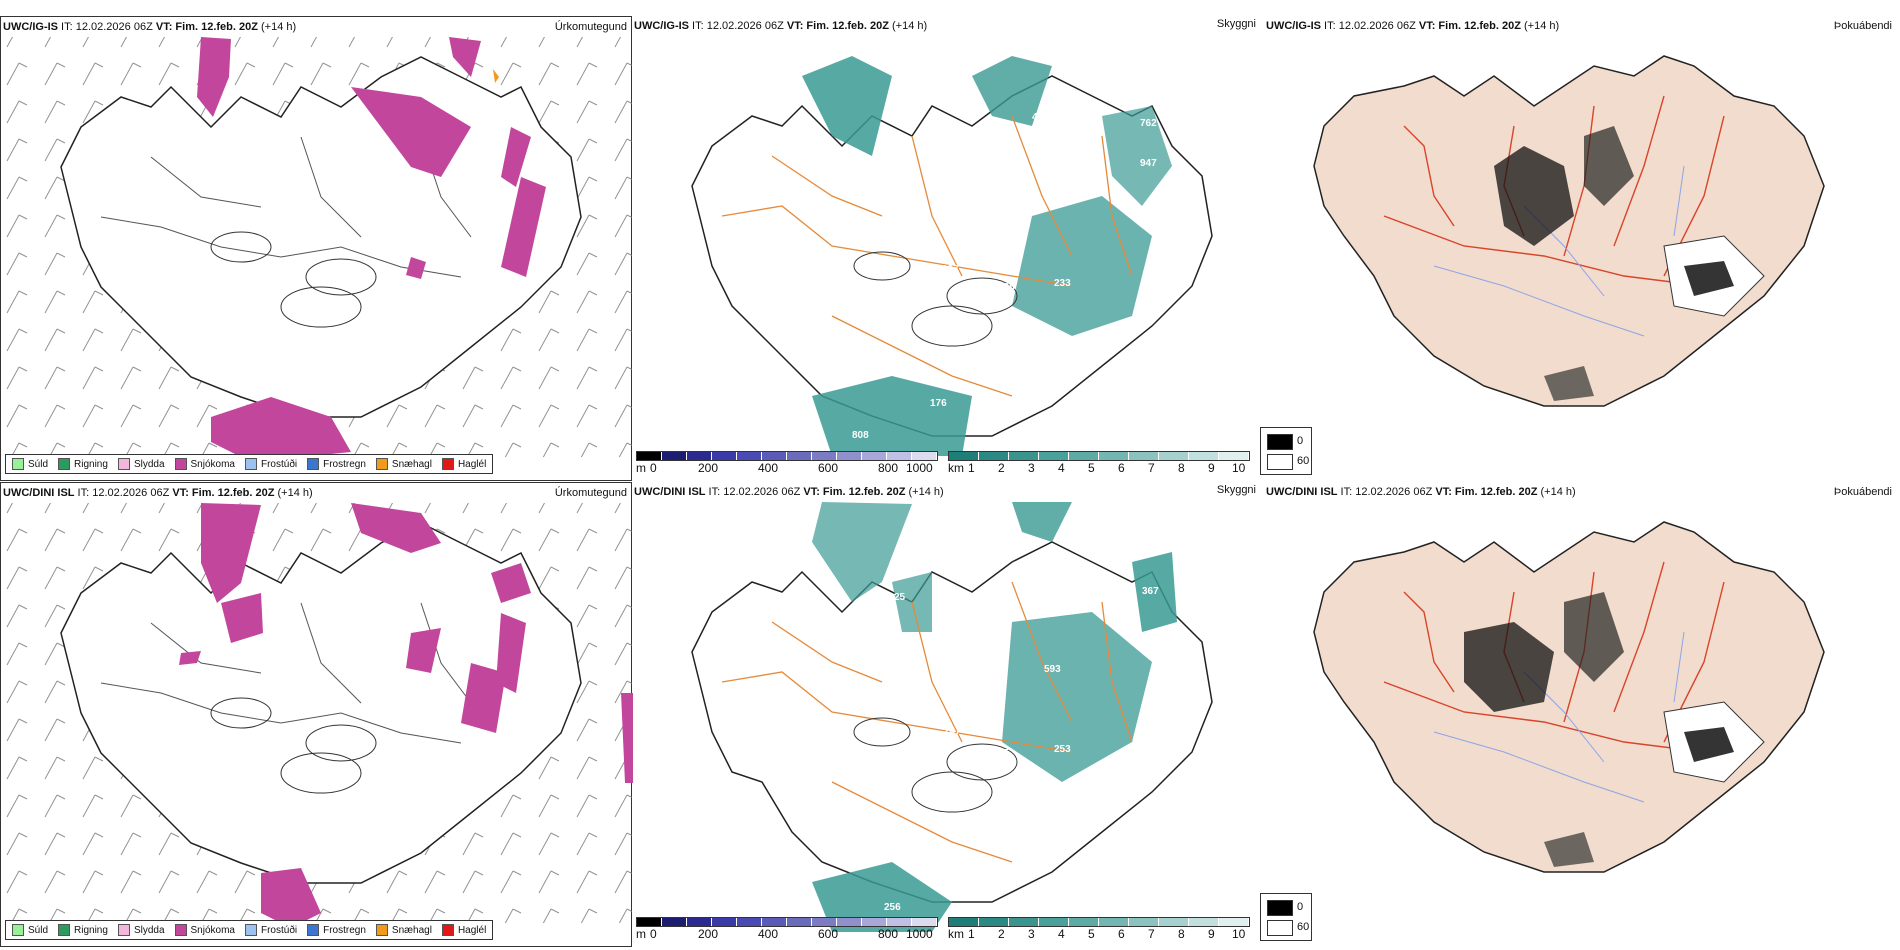  I want to click on panel-type-label: Þokuábendi, so click(1862, 492).